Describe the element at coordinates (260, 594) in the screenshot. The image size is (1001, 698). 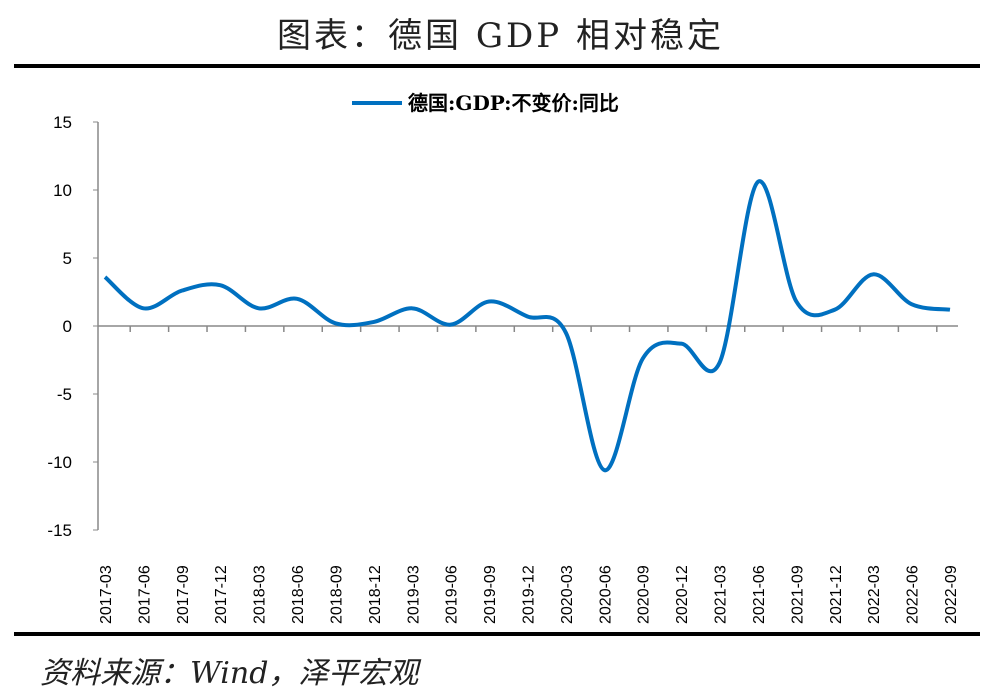
I see `x-tick-label: 2018-03` at that location.